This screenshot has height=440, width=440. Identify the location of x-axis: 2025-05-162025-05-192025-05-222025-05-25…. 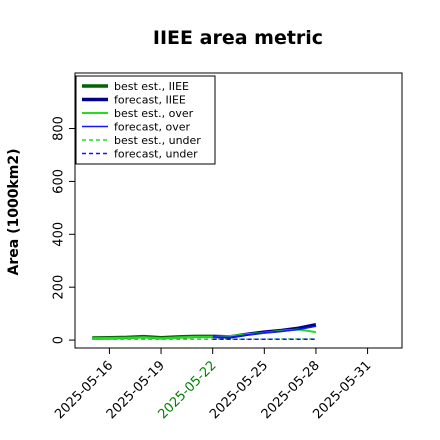
(213, 385).